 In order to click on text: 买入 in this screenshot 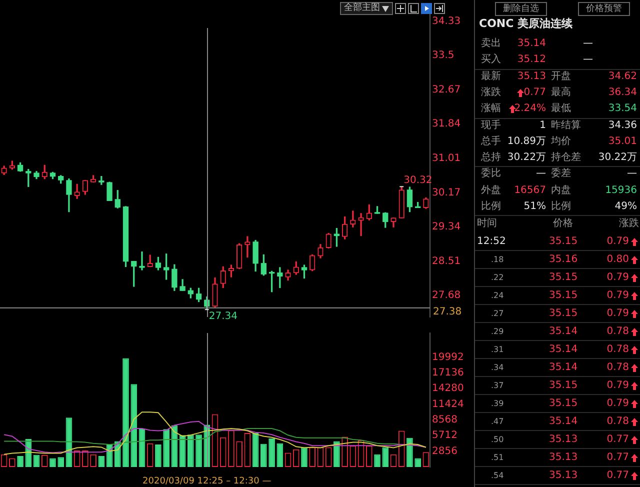, I will do `click(491, 60)`.